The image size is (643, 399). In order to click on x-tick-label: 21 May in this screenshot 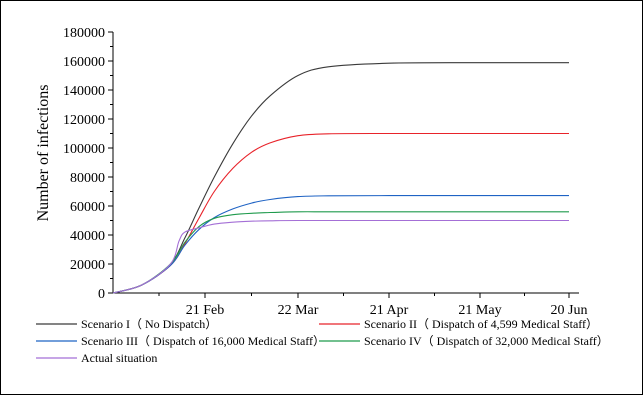, I will do `click(479, 310)`.